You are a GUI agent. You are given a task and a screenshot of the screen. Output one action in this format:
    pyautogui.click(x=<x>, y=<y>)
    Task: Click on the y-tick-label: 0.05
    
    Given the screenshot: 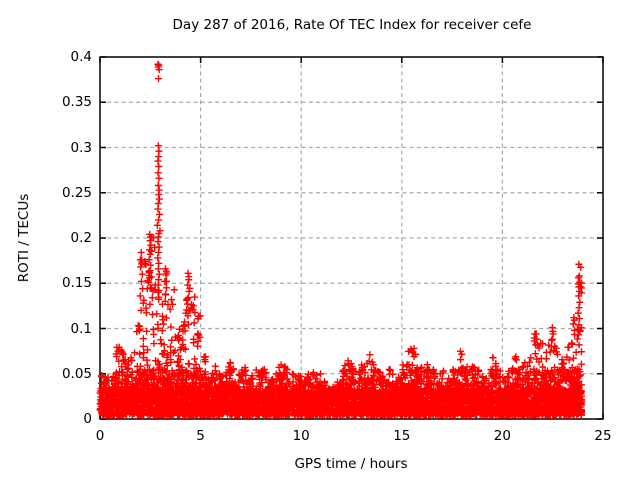 What is the action you would take?
    pyautogui.click(x=76, y=373)
    